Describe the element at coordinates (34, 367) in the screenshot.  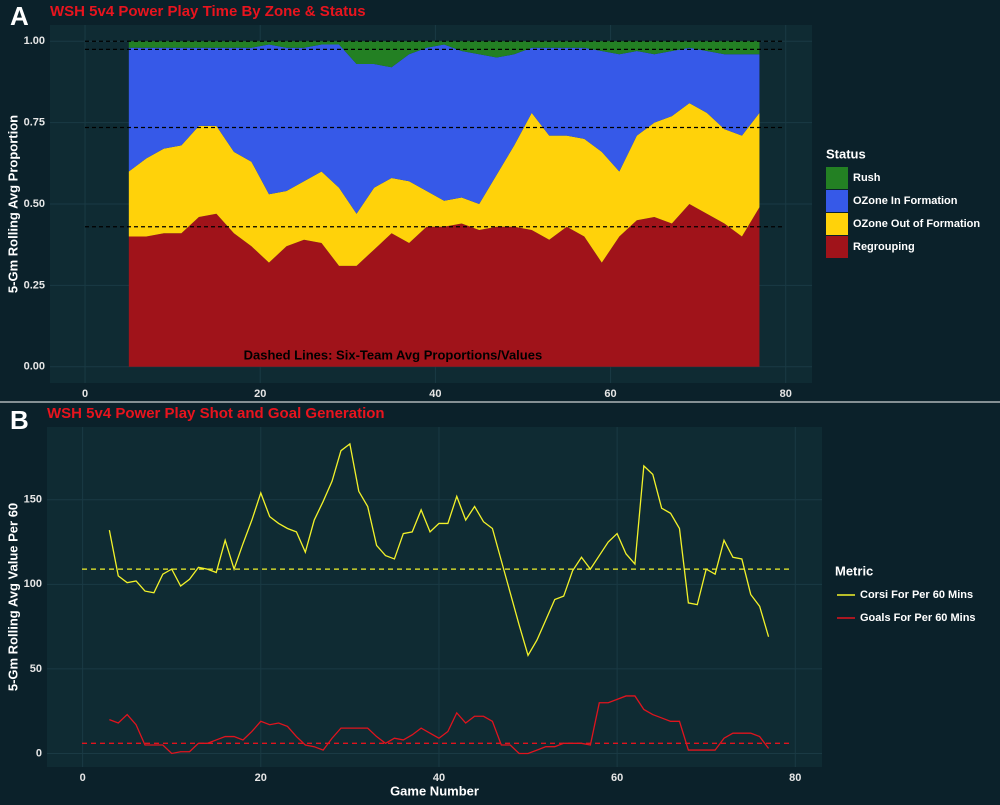
I see `y-tick-label: 0.00` at that location.